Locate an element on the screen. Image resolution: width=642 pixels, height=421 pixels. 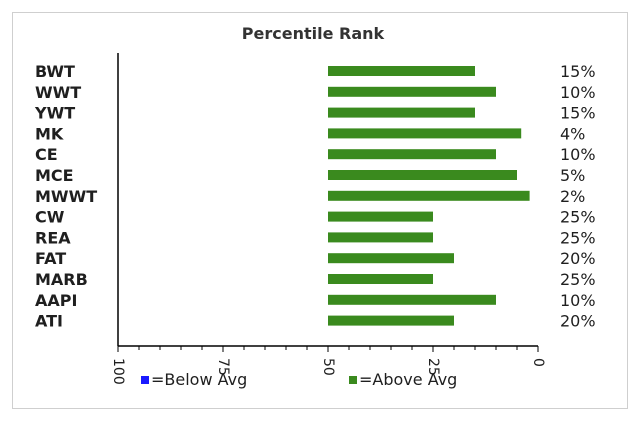
category-label-bwt: BWT is located at coordinates (55, 71).